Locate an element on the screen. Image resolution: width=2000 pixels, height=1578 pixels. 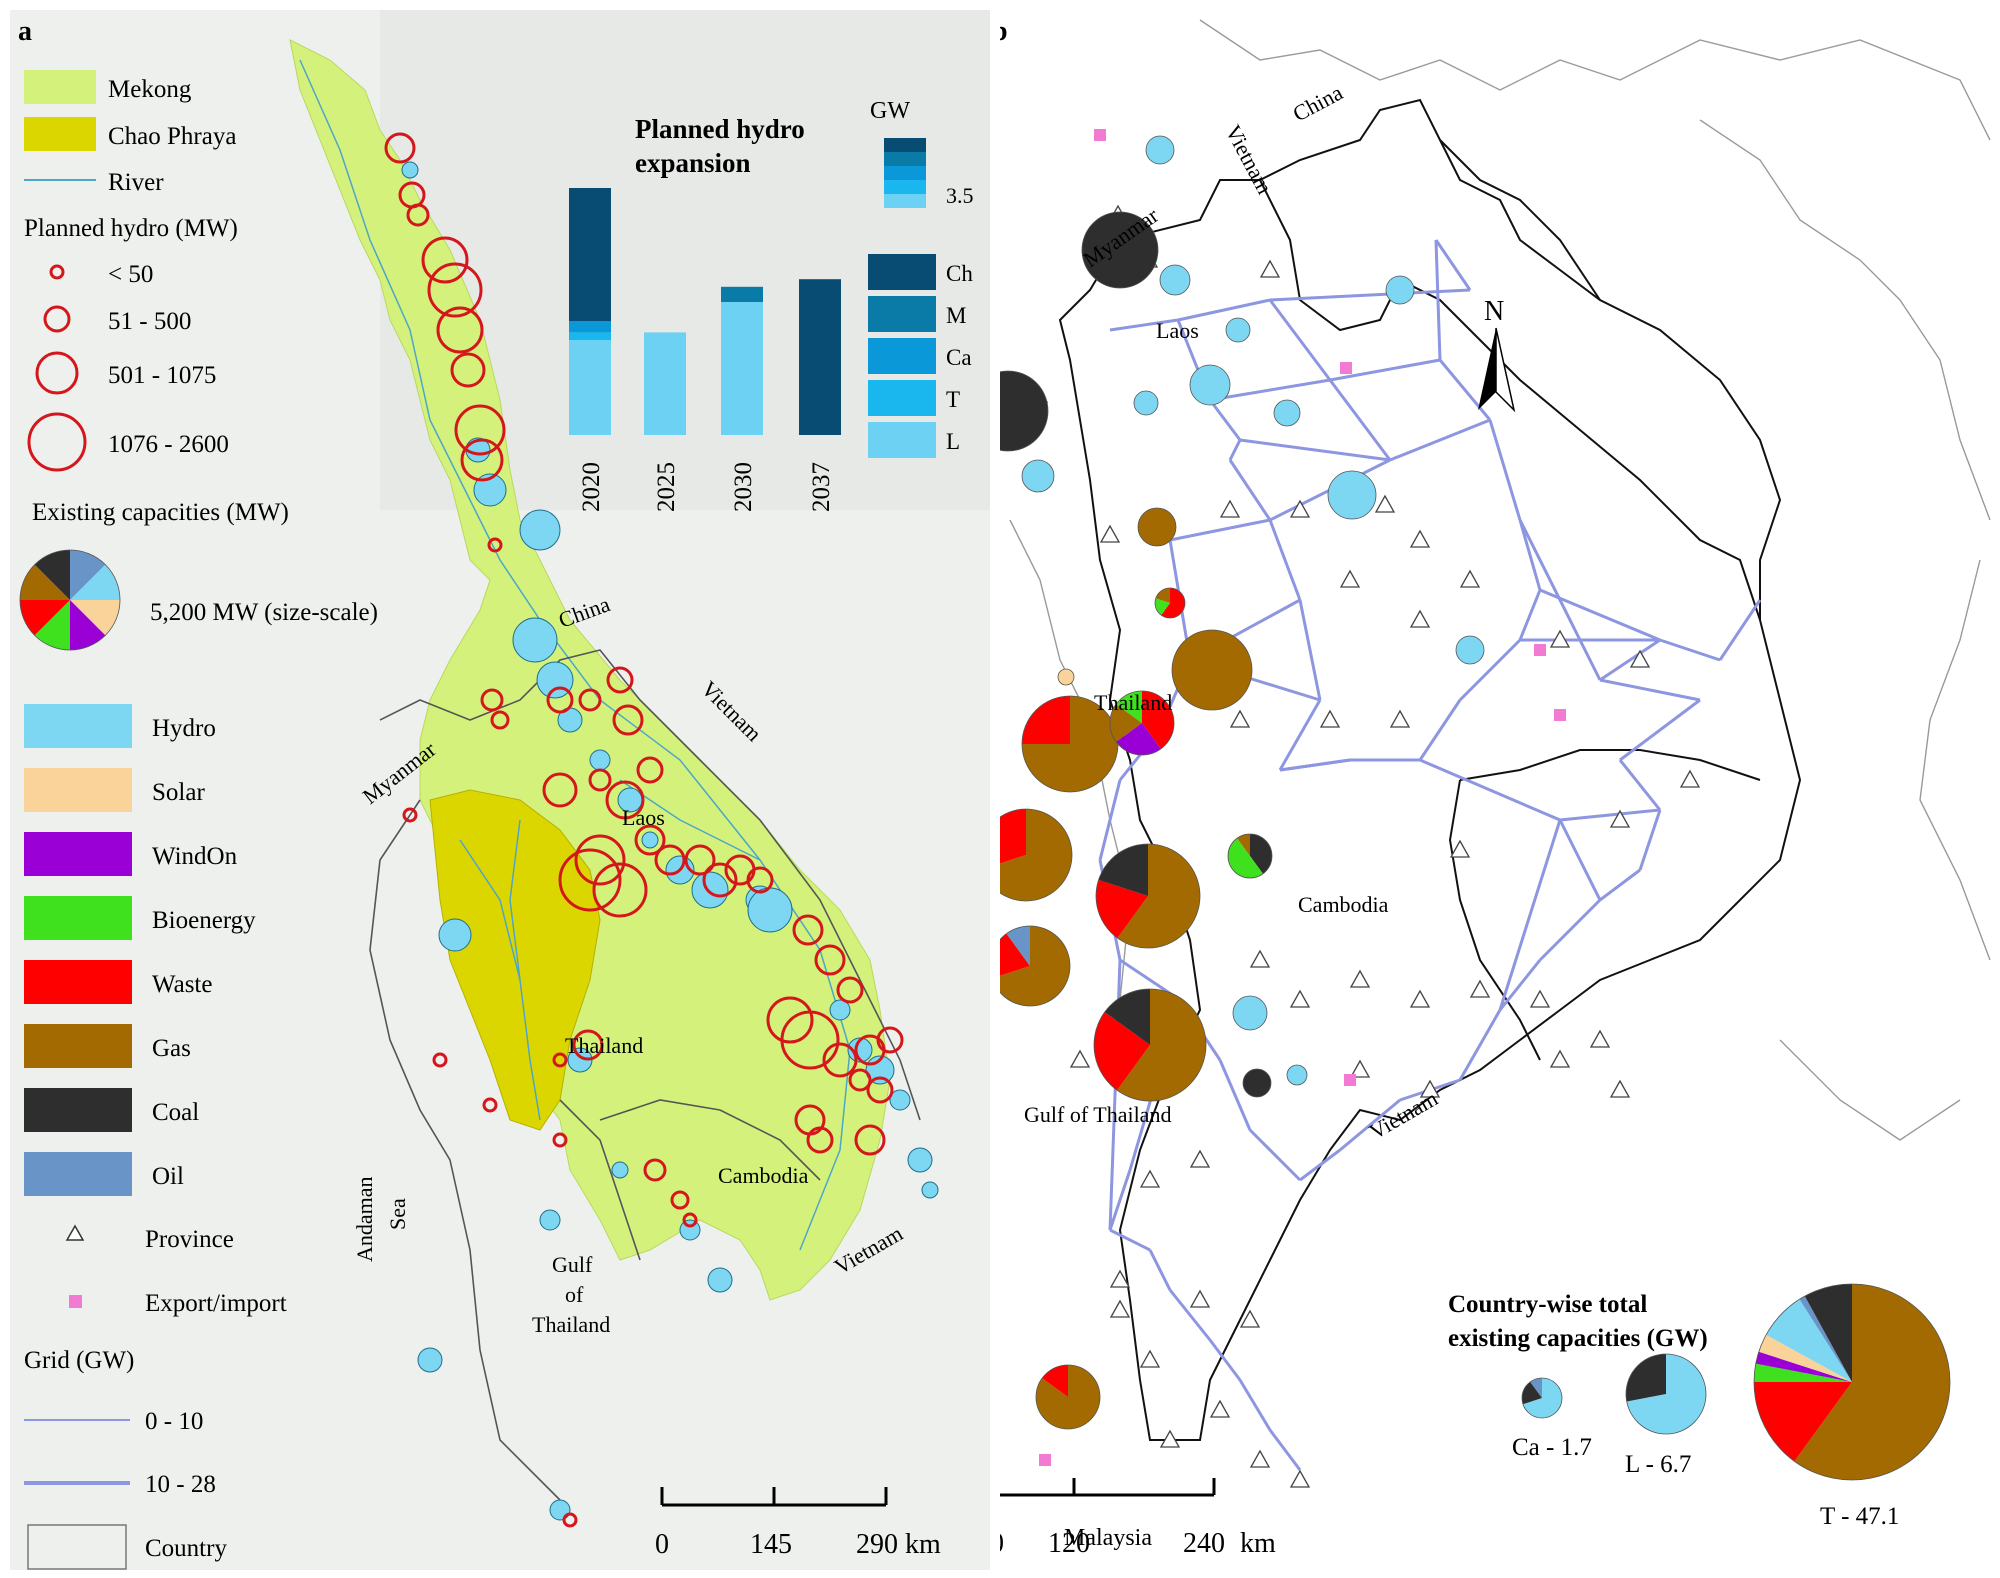
country-borders is located at coordinates (645, 1075).